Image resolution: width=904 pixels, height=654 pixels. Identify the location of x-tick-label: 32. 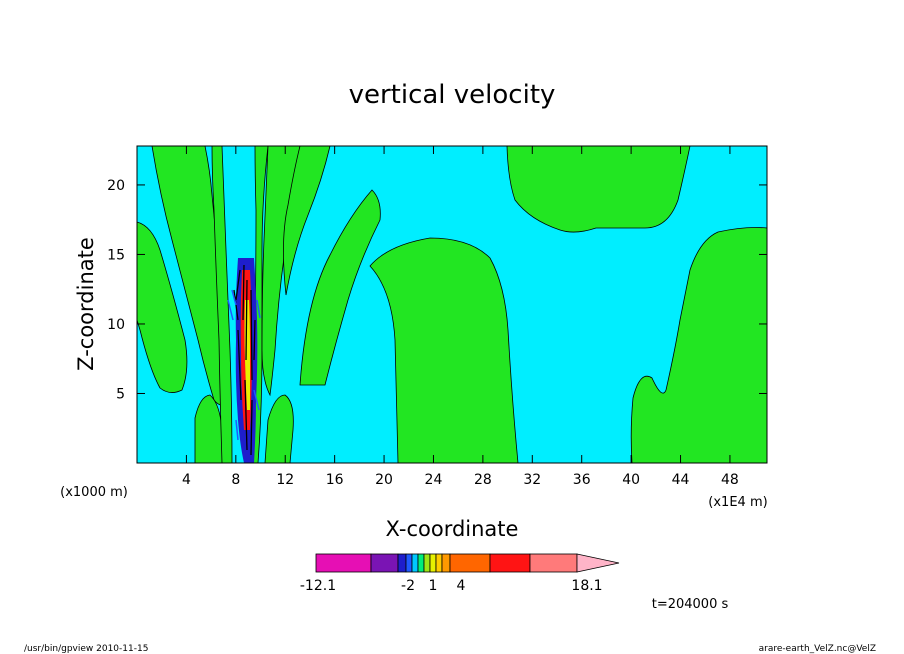
(532, 480).